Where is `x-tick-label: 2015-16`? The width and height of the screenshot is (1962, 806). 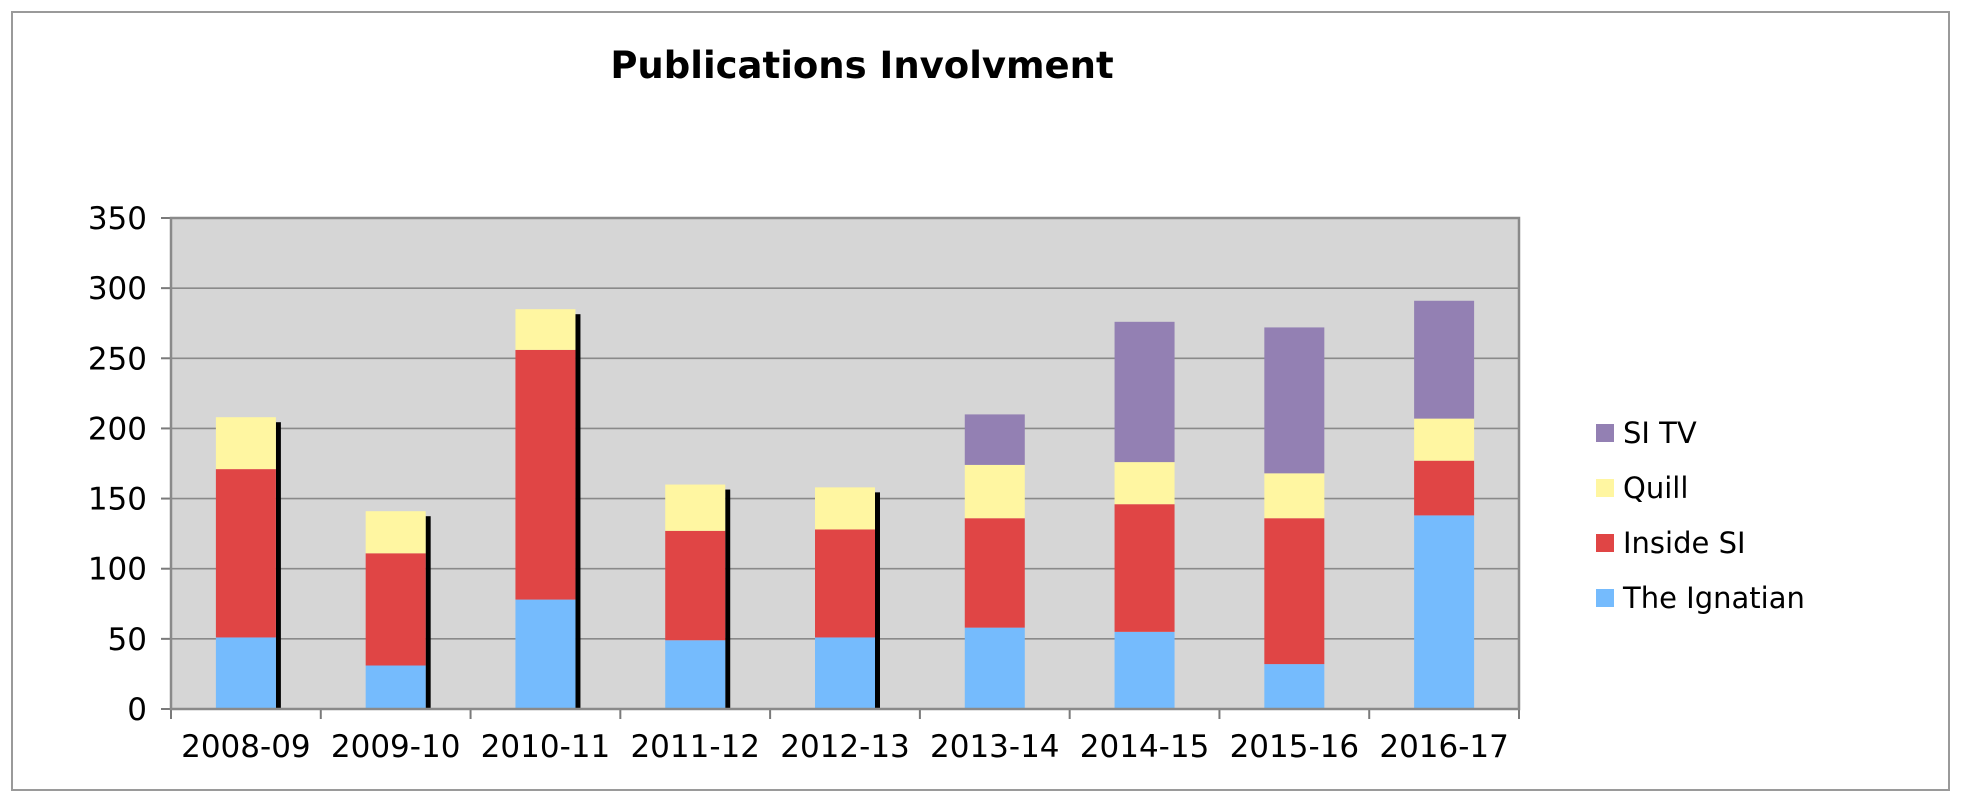
x-tick-label: 2015-16 is located at coordinates (1295, 747).